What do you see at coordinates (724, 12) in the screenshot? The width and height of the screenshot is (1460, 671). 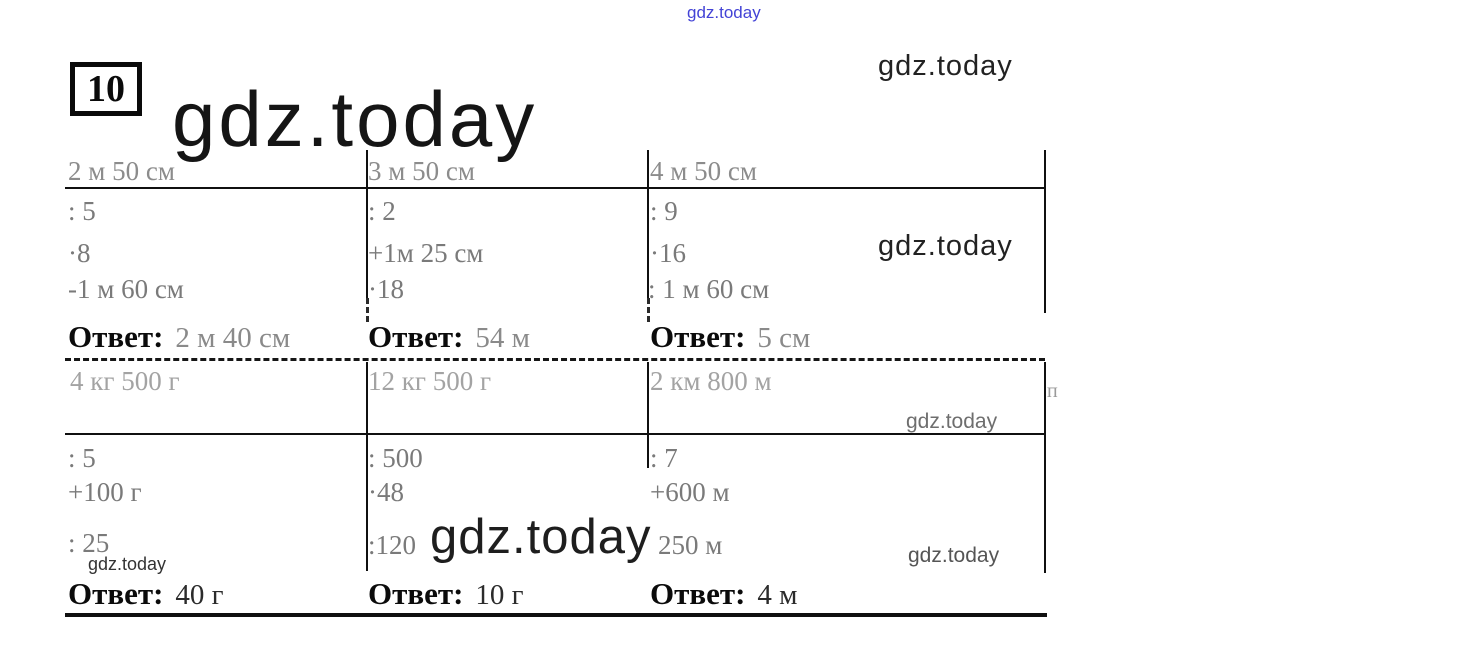 I see `site-link-watermark: gdz.today` at bounding box center [724, 12].